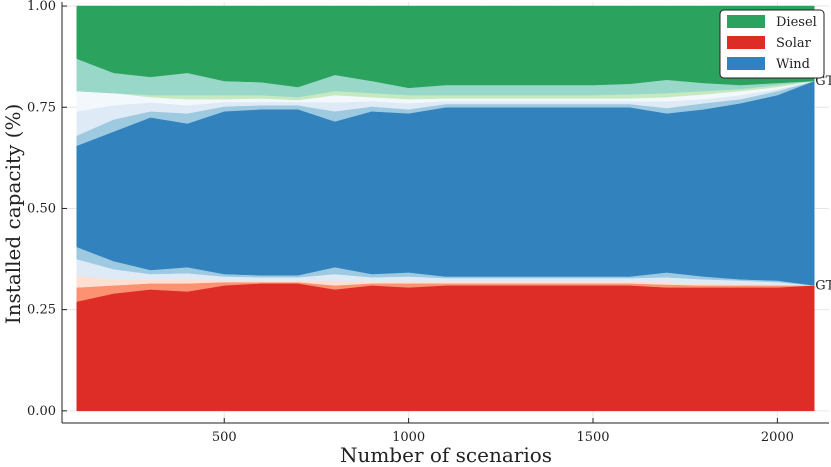 The image size is (831, 467). I want to click on legend-swatch-wind, so click(746, 63).